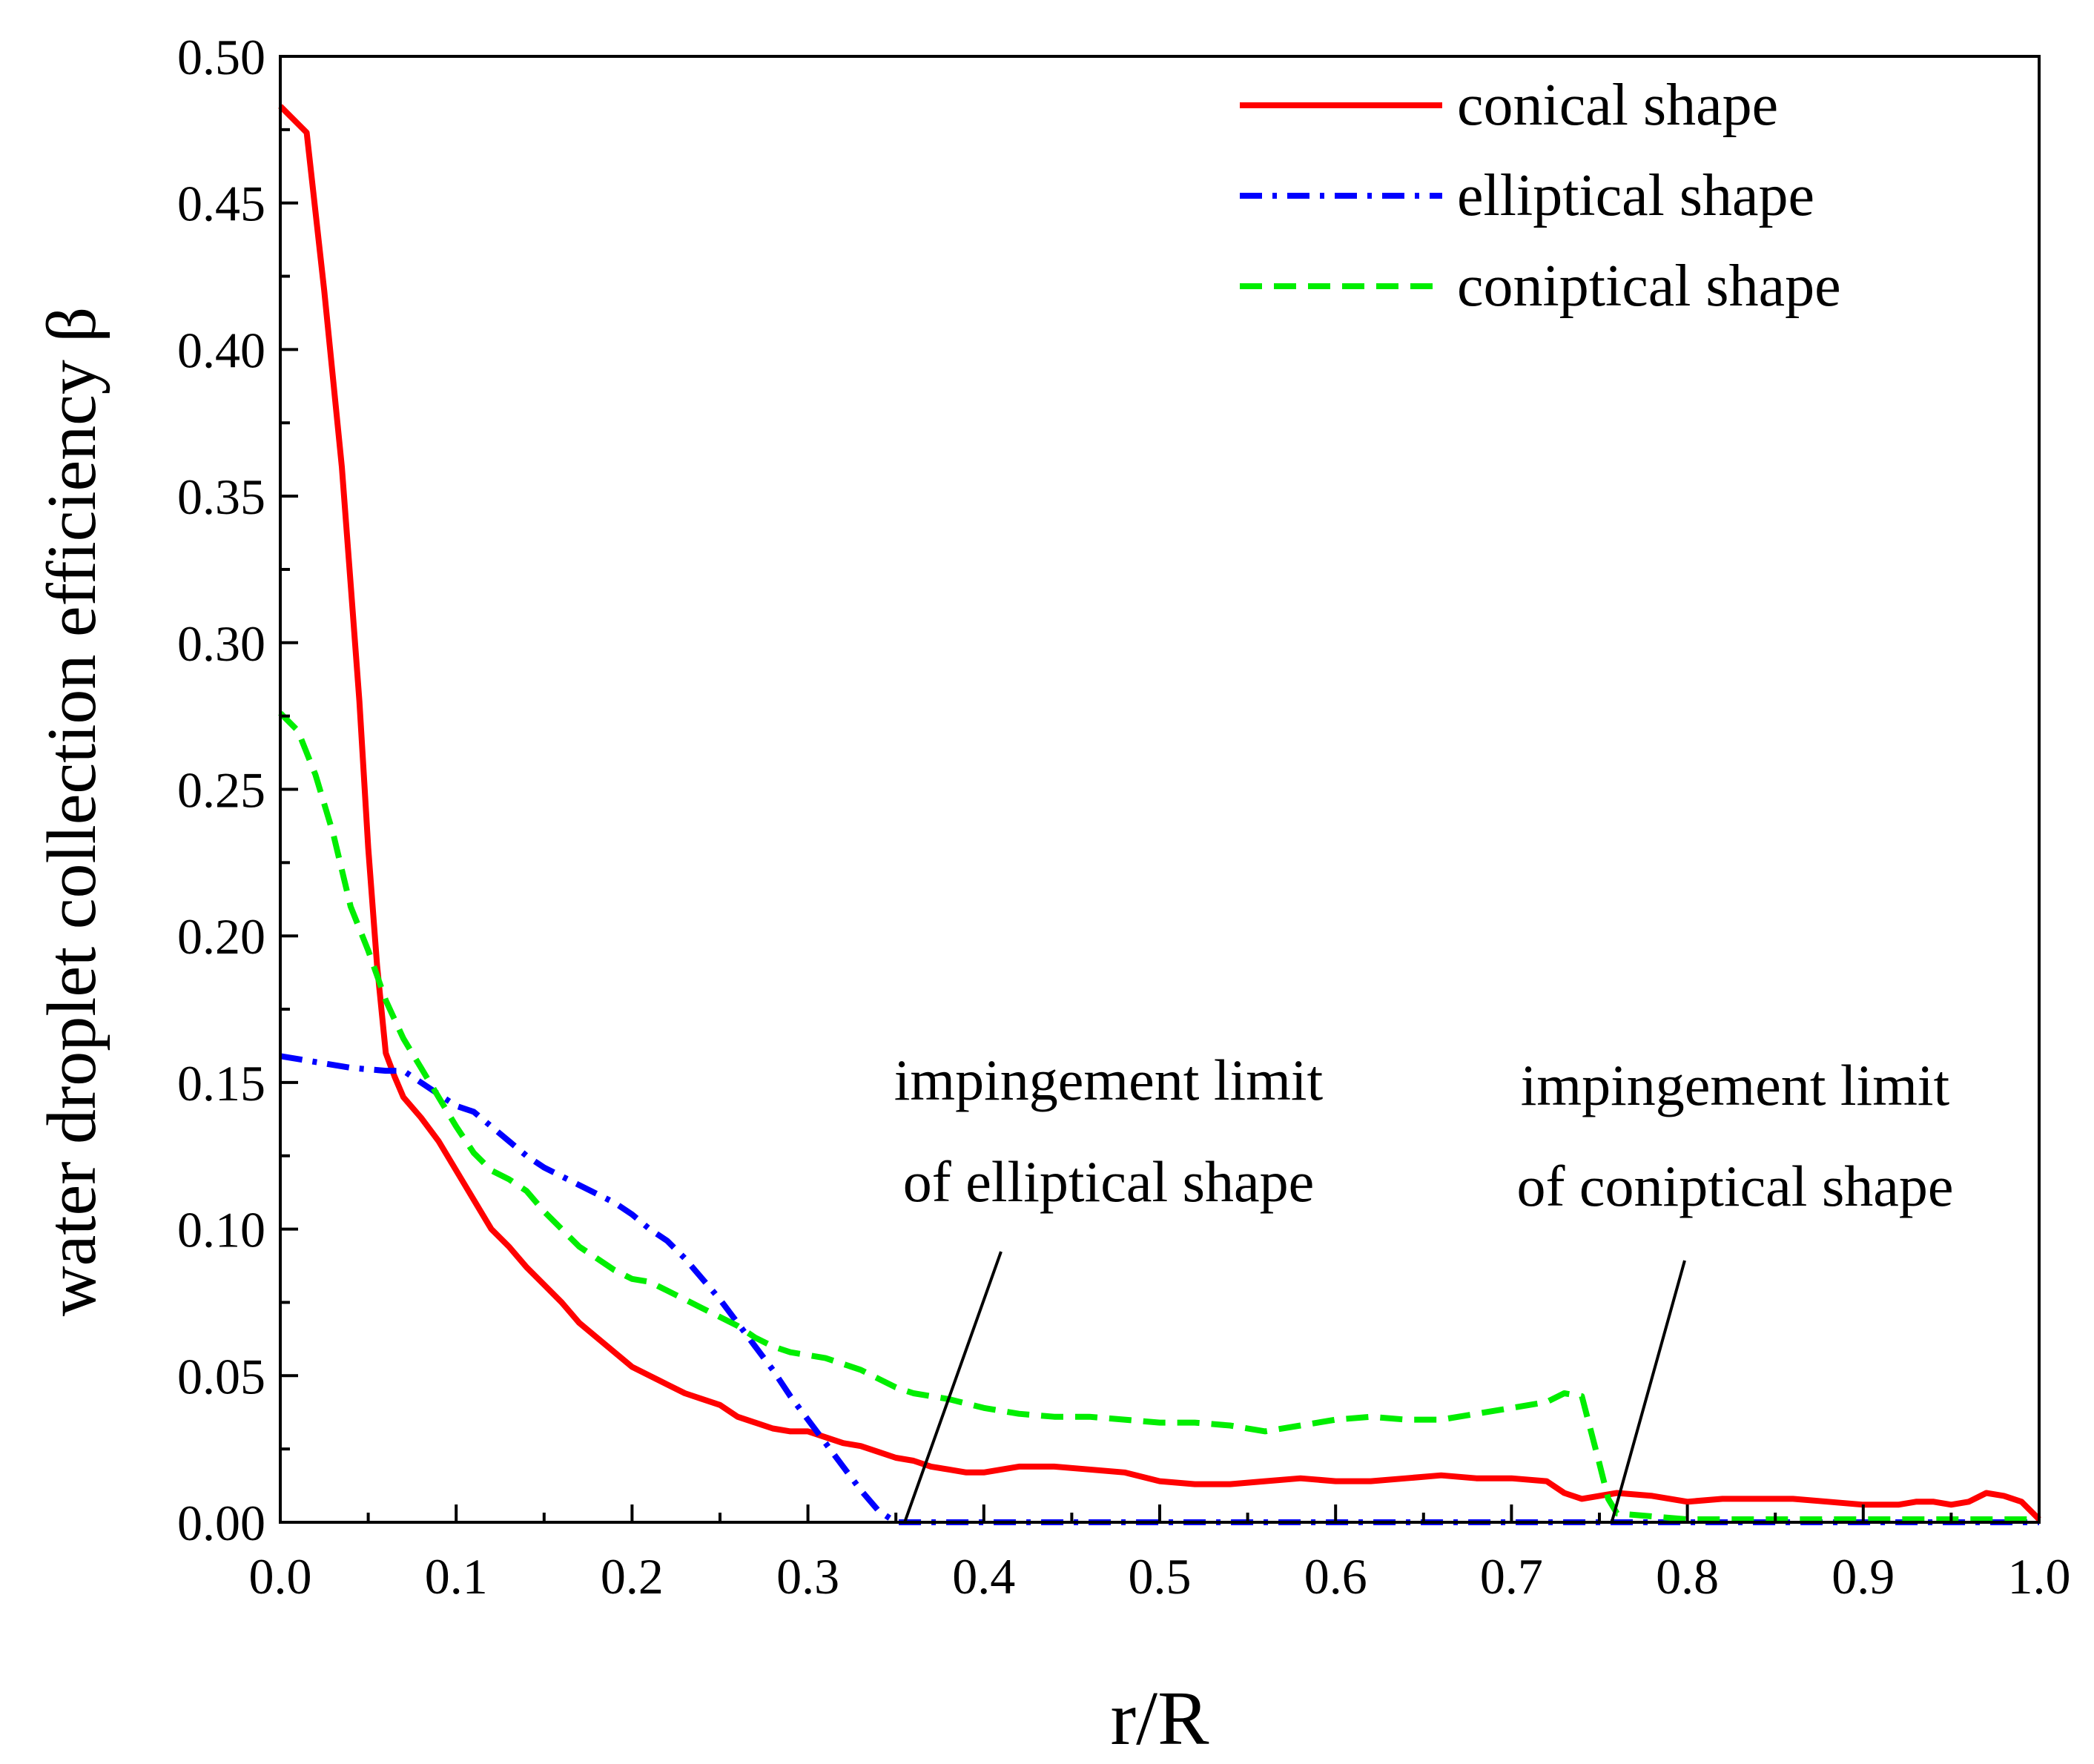 The image size is (2094, 1764). I want to click on y-tick-label: 0.35, so click(221, 497).